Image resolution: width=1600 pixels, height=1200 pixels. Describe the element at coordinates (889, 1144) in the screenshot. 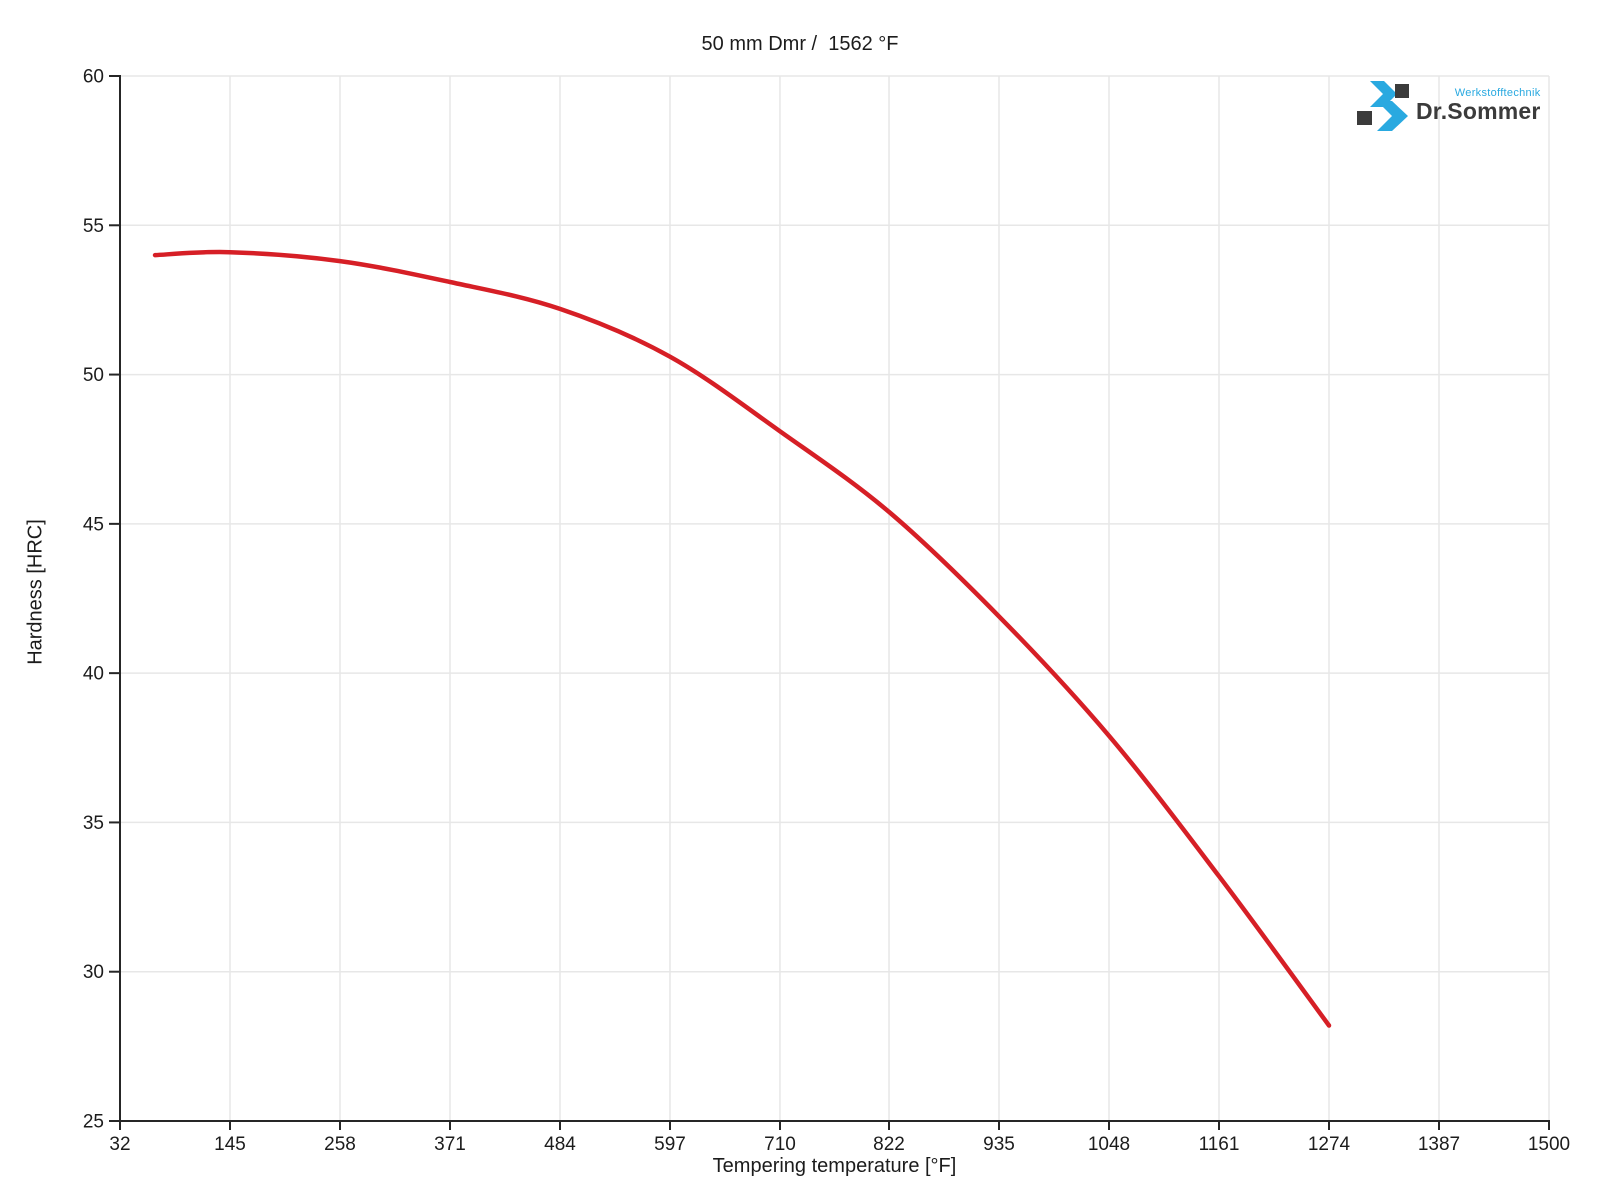

I see `x-tick-label: 822` at that location.